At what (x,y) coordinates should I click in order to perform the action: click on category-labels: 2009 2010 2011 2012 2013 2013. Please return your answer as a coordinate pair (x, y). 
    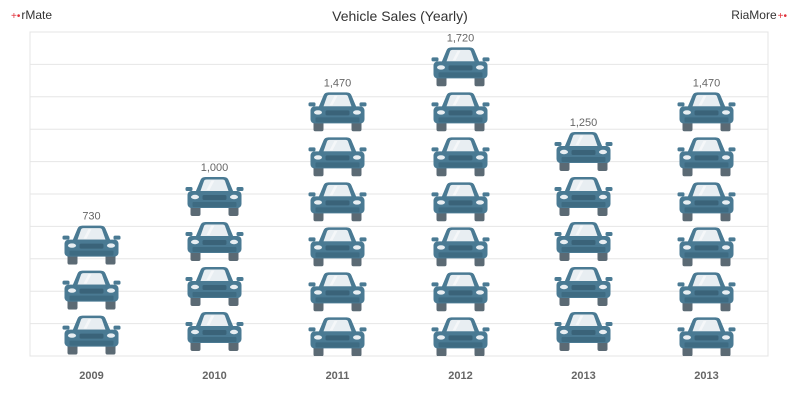
    Looking at the image, I should click on (398, 376).